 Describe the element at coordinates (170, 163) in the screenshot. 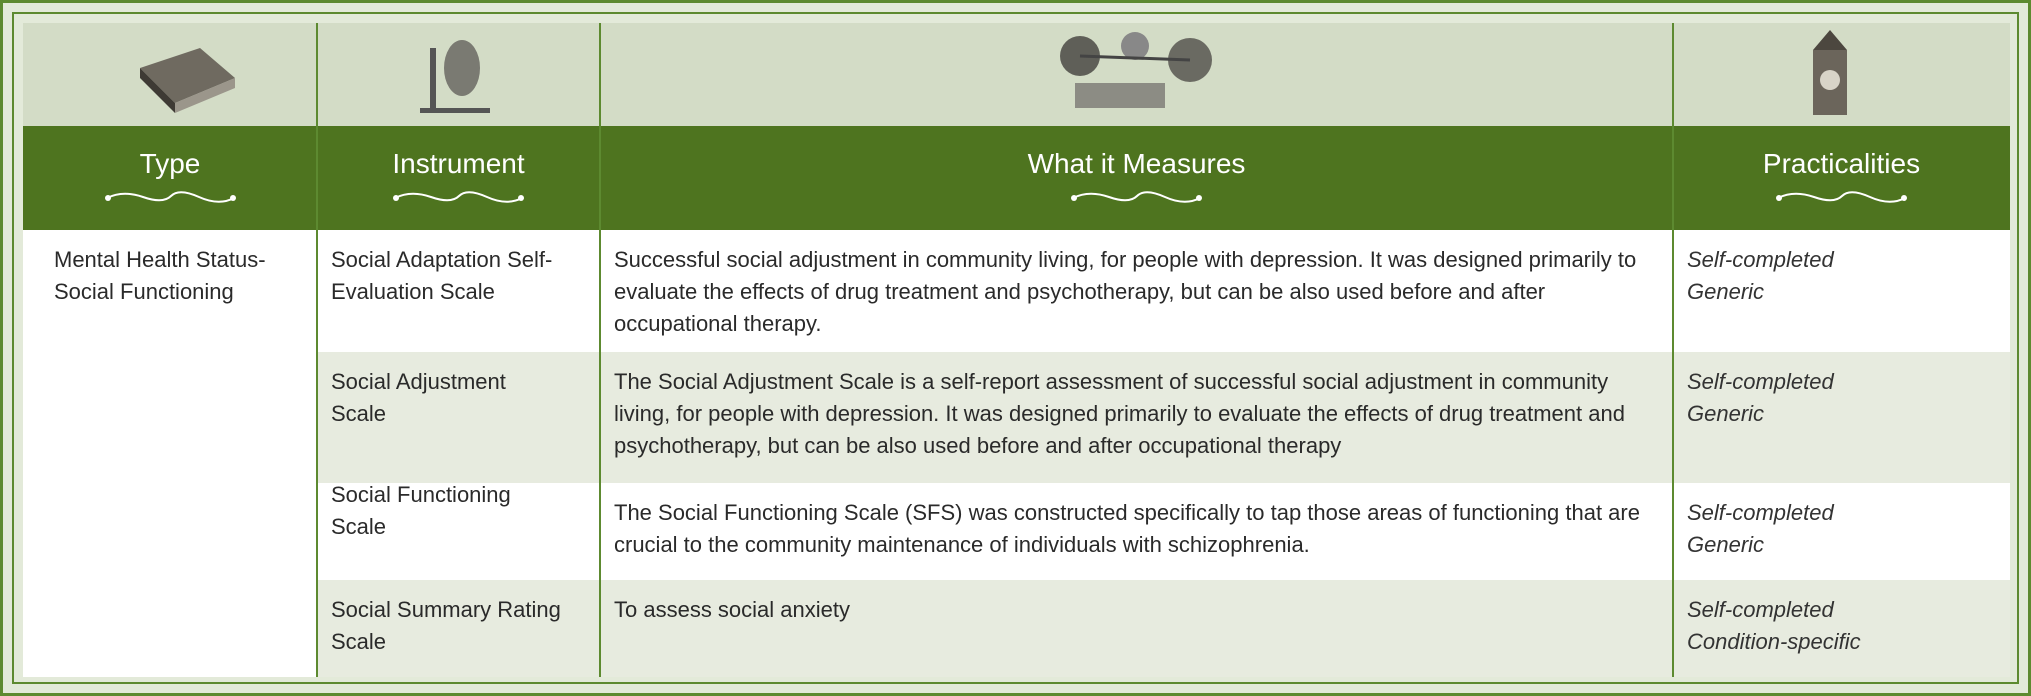

I see `header-text: Type` at that location.